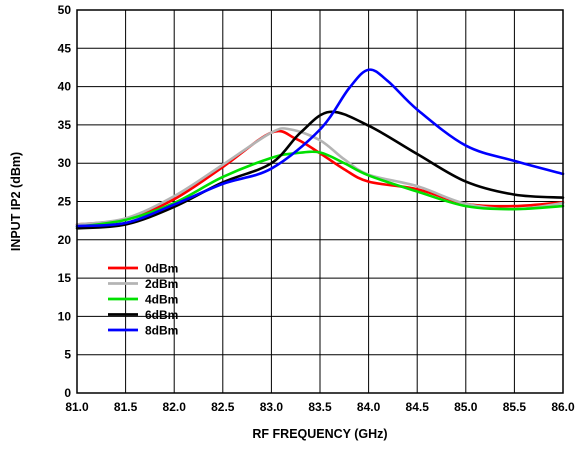 This screenshot has height=450, width=585. I want to click on x-tick-label: 85.0, so click(466, 407).